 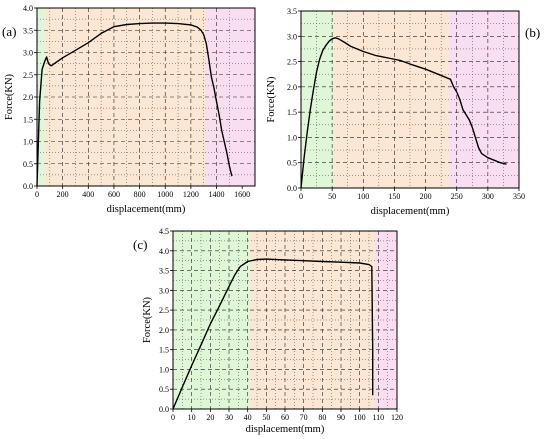 What do you see at coordinates (192, 417) in the screenshot?
I see `x-tick-label: 10` at bounding box center [192, 417].